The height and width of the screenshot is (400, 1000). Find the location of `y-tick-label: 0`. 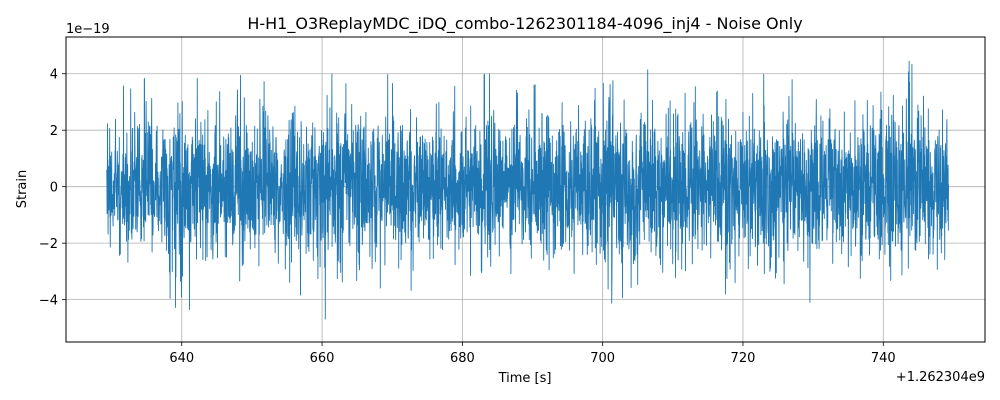

y-tick-label: 0 is located at coordinates (54, 188).